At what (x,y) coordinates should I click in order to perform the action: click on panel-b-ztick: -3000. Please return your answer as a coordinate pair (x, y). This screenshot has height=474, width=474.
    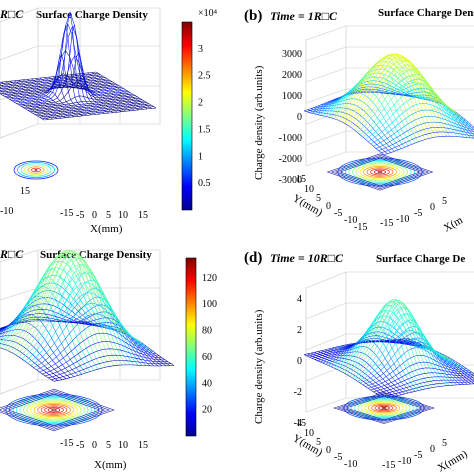
    Looking at the image, I should click on (290, 180).